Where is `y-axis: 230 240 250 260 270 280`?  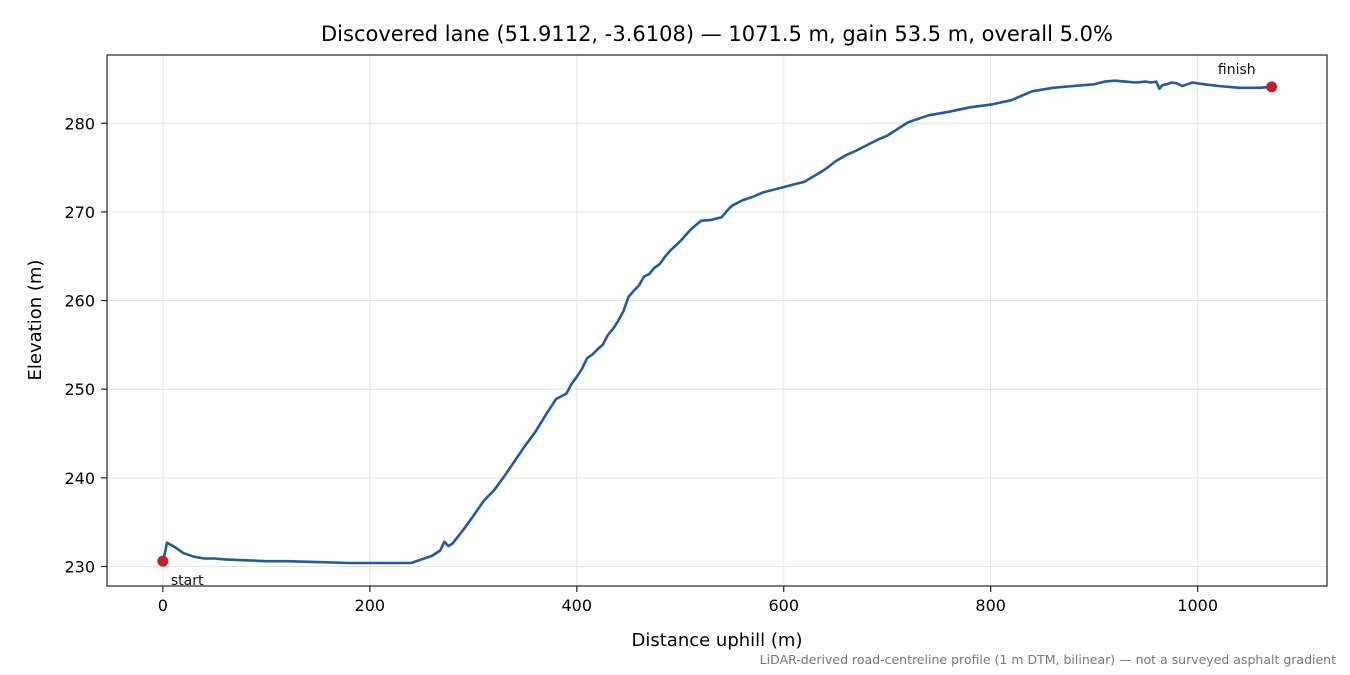 y-axis: 230 240 250 260 270 280 is located at coordinates (85, 345).